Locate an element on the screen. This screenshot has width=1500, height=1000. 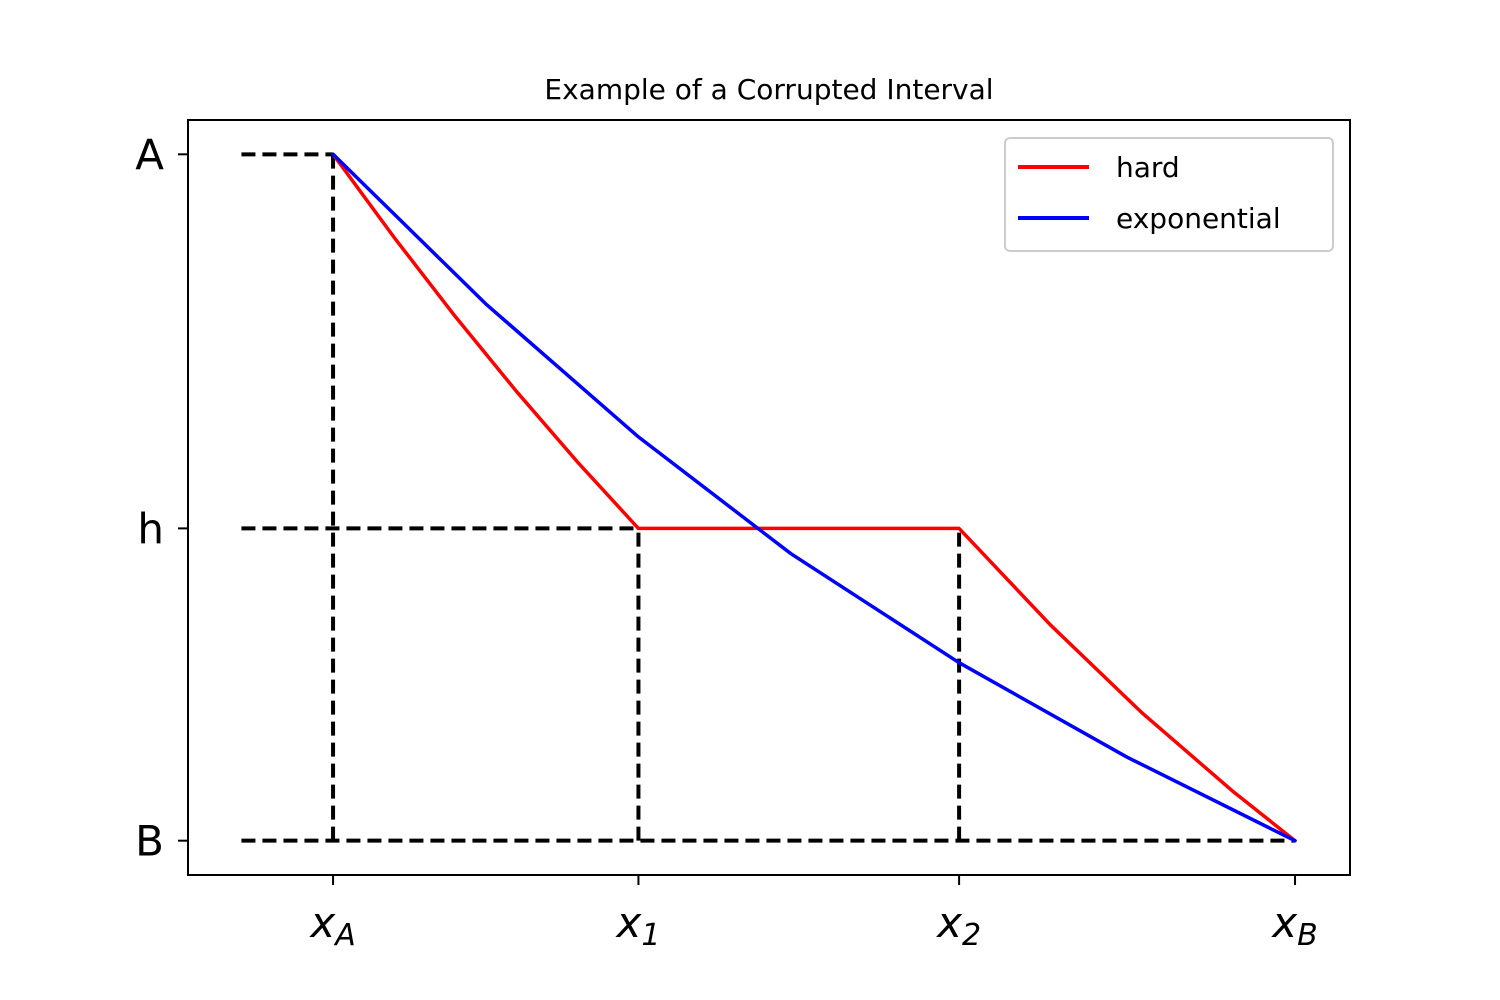
x-tick-label: xA is located at coordinates (331, 925).